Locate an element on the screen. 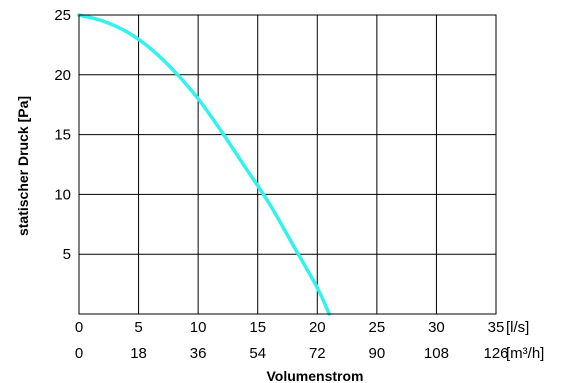 This screenshot has height=383, width=561. x-tick-label-primary: 5 is located at coordinates (138, 327).